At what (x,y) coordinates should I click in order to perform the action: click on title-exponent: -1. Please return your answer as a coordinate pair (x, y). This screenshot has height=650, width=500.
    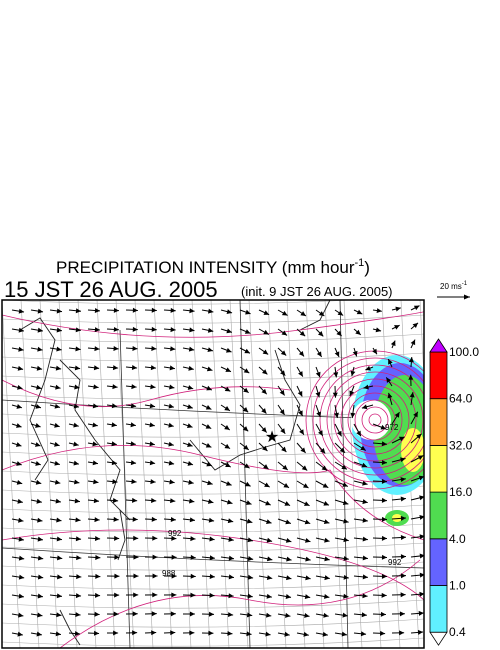
    Looking at the image, I should click on (360, 263).